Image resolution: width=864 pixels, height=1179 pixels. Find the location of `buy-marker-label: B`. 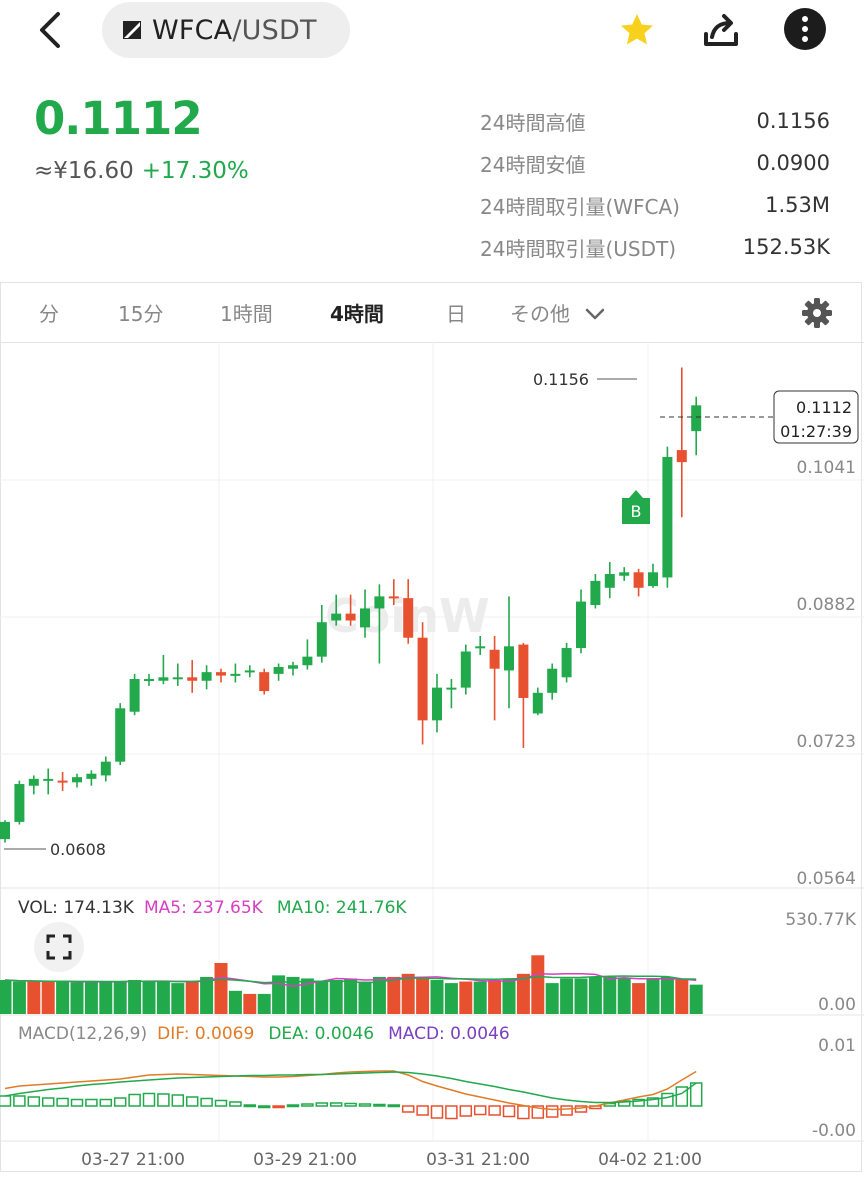

buy-marker-label: B is located at coordinates (636, 511).